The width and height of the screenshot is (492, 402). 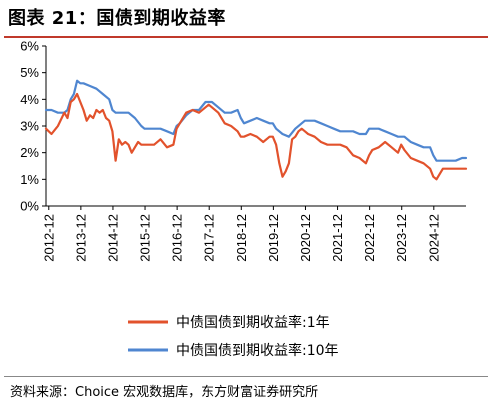 What do you see at coordinates (246, 376) in the screenshot?
I see `footer-rule` at bounding box center [246, 376].